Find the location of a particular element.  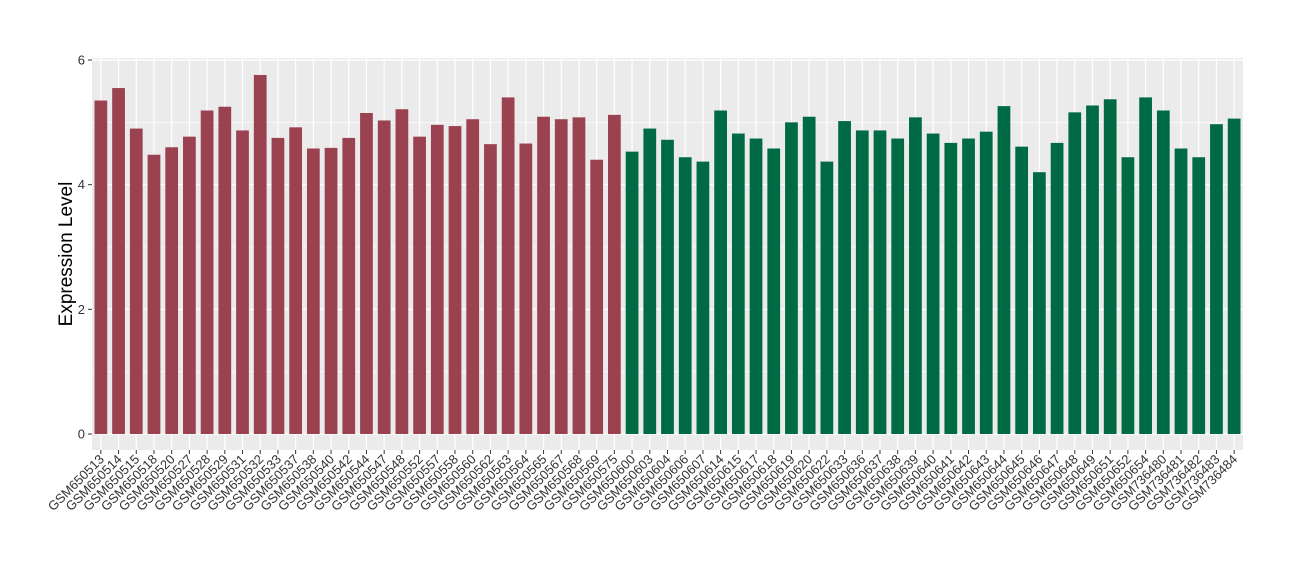

bar-GSM736481 is located at coordinates (1181, 291).